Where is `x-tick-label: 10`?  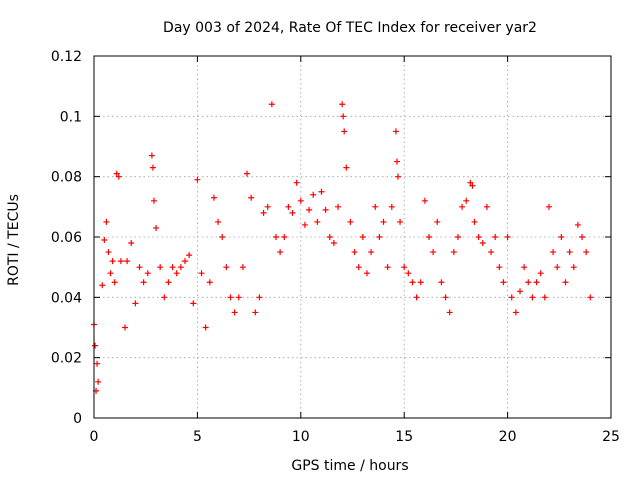 x-tick-label: 10 is located at coordinates (301, 437).